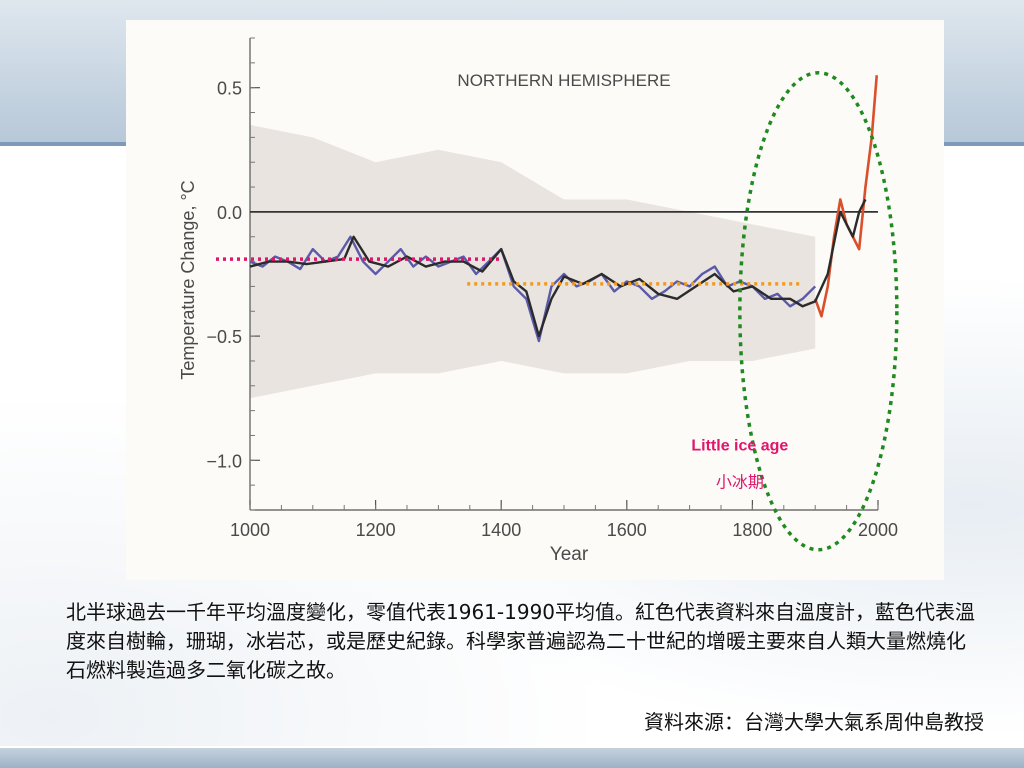  What do you see at coordinates (188, 279) in the screenshot?
I see `y-axis-label: Temperature Change, °C` at bounding box center [188, 279].